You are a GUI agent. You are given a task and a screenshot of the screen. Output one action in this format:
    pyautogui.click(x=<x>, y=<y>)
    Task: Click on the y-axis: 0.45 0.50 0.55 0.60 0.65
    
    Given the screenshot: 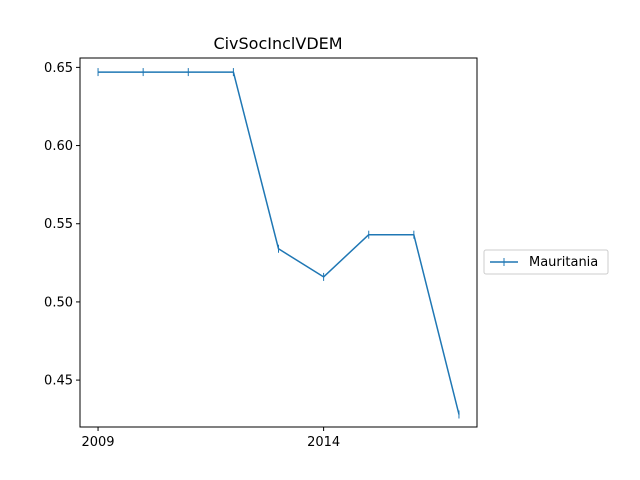 What is the action you would take?
    pyautogui.click(x=62, y=225)
    